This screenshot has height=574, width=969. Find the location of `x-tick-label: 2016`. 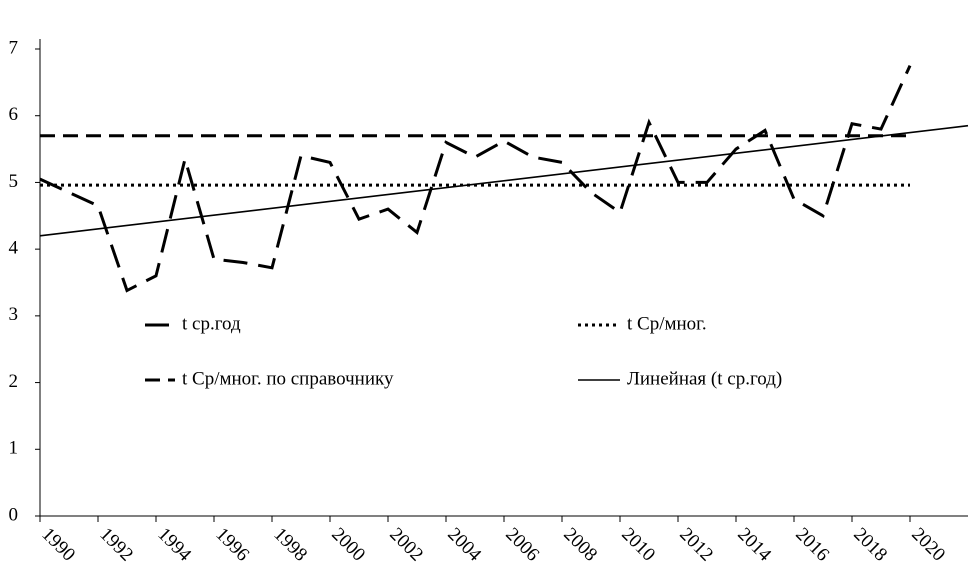

x-tick-label: 2016 is located at coordinates (812, 545).